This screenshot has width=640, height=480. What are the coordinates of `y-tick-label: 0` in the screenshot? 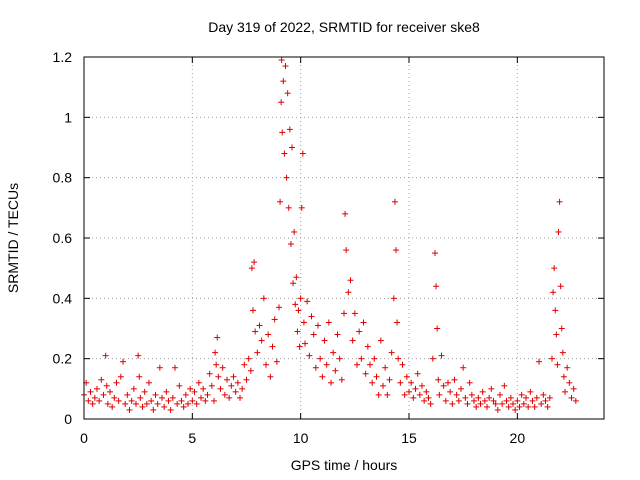 It's located at (68, 419).